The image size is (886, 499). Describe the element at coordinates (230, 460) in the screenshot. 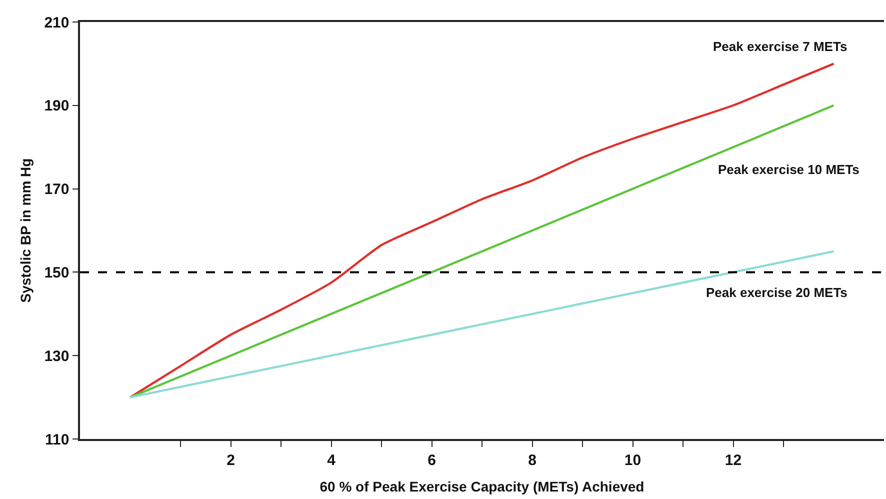

I see `x-tick-label: 2` at that location.